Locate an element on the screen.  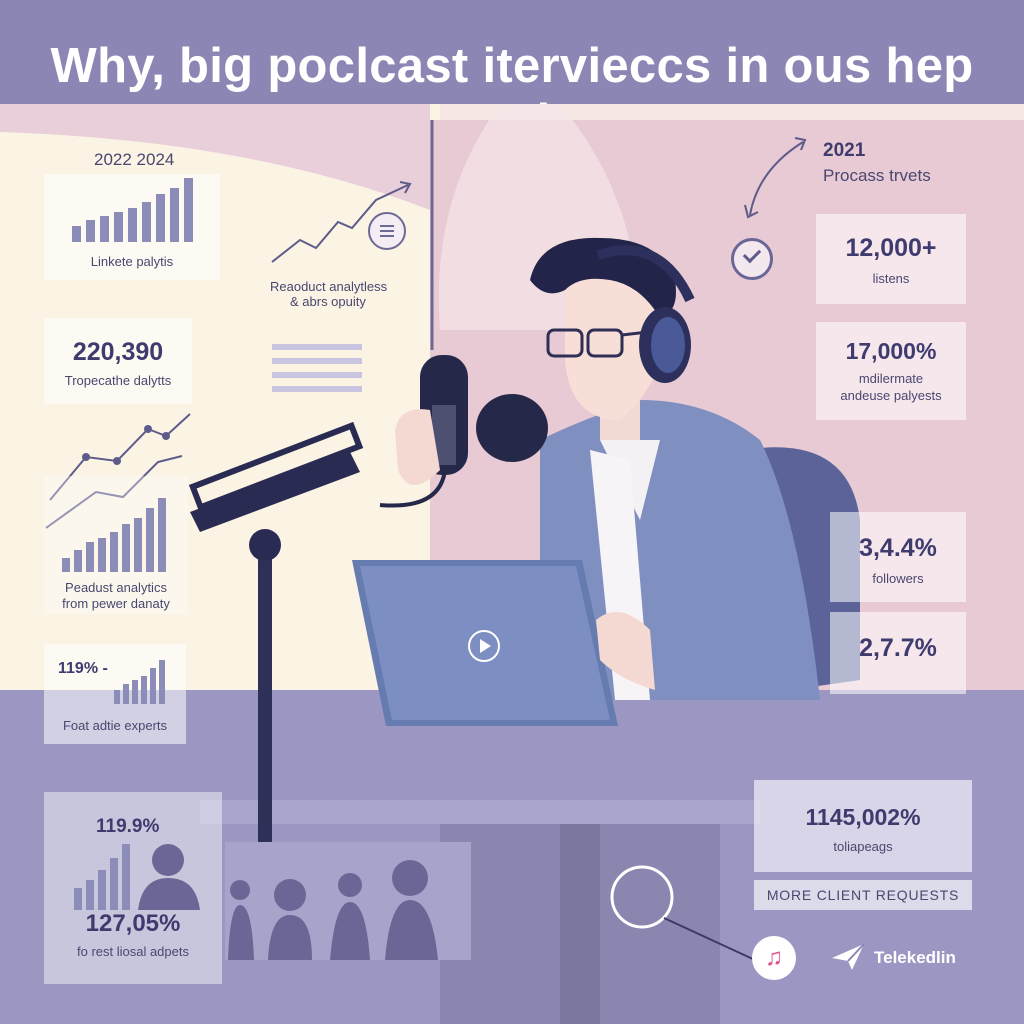
audience-label-1: mdilermate is located at coordinates (891, 378).